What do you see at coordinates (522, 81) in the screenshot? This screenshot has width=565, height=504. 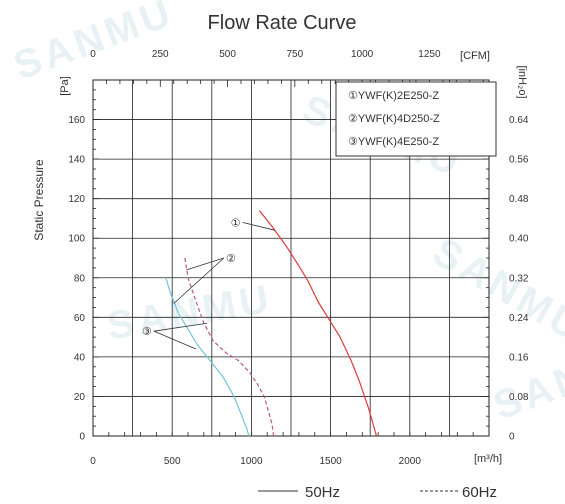 I see `y2-axis-unit: [inH₂o]` at bounding box center [522, 81].